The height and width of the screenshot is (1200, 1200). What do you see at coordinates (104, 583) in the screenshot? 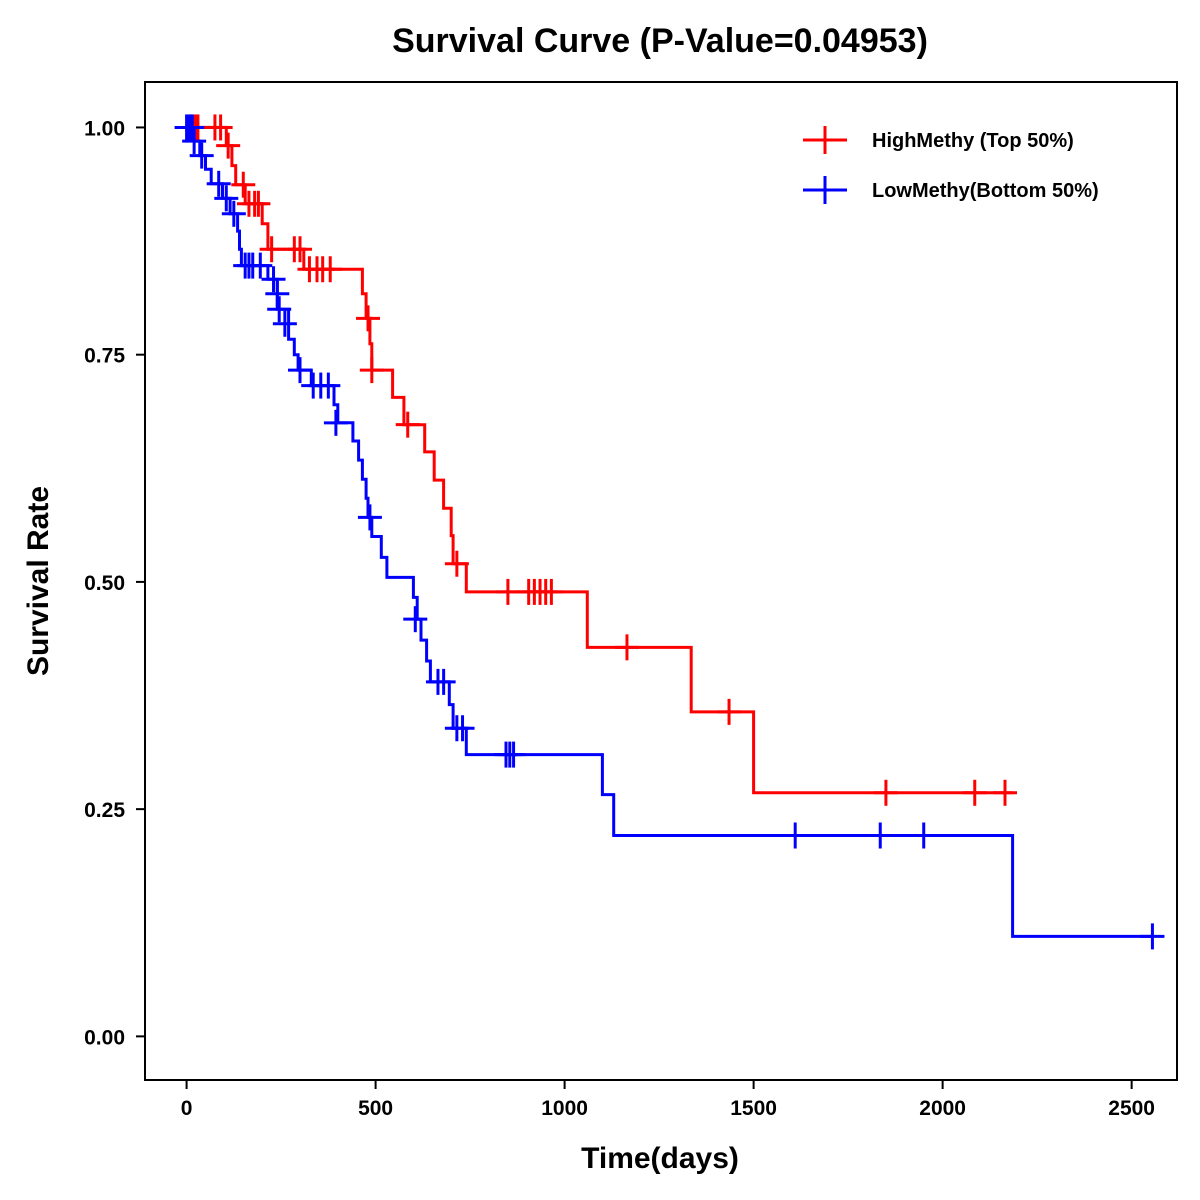
I see `y-tick-label: 0.50` at bounding box center [104, 583].